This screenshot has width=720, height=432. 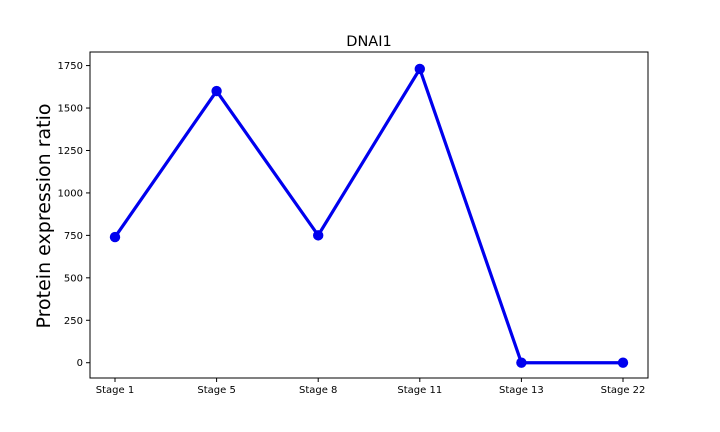 I want to click on y-tick-label: 500, so click(x=73, y=278).